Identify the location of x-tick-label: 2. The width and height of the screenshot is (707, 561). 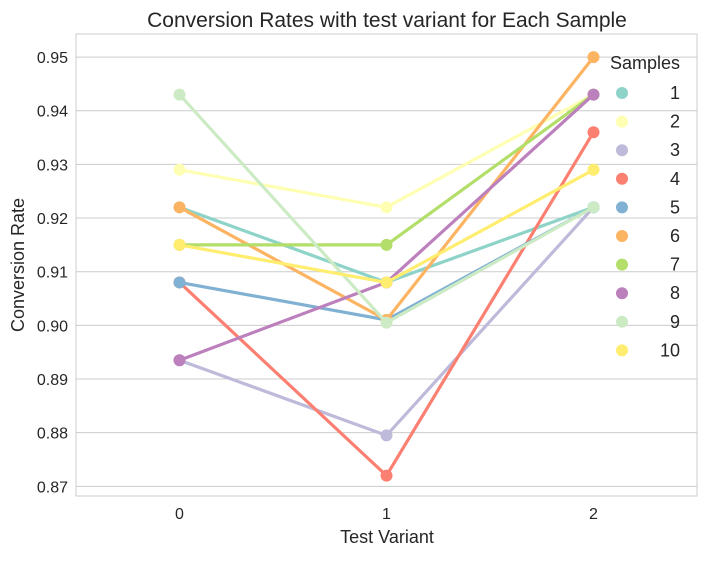
(593, 514).